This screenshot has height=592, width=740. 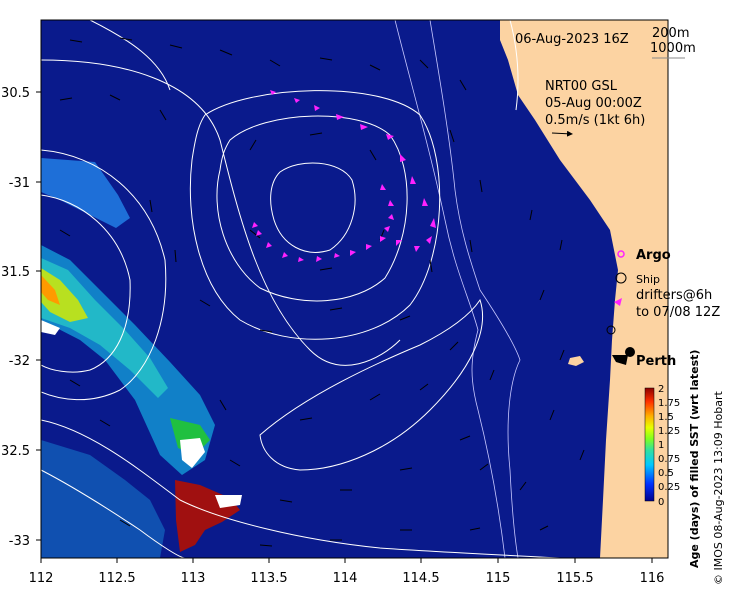 I want to click on velocity-scale-arrow, so click(x=562, y=133).